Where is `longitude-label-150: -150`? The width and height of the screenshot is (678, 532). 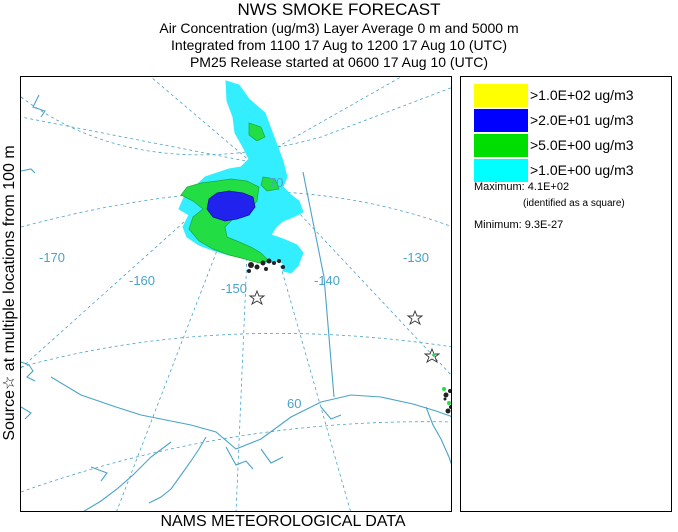 longitude-label-150: -150 is located at coordinates (234, 288).